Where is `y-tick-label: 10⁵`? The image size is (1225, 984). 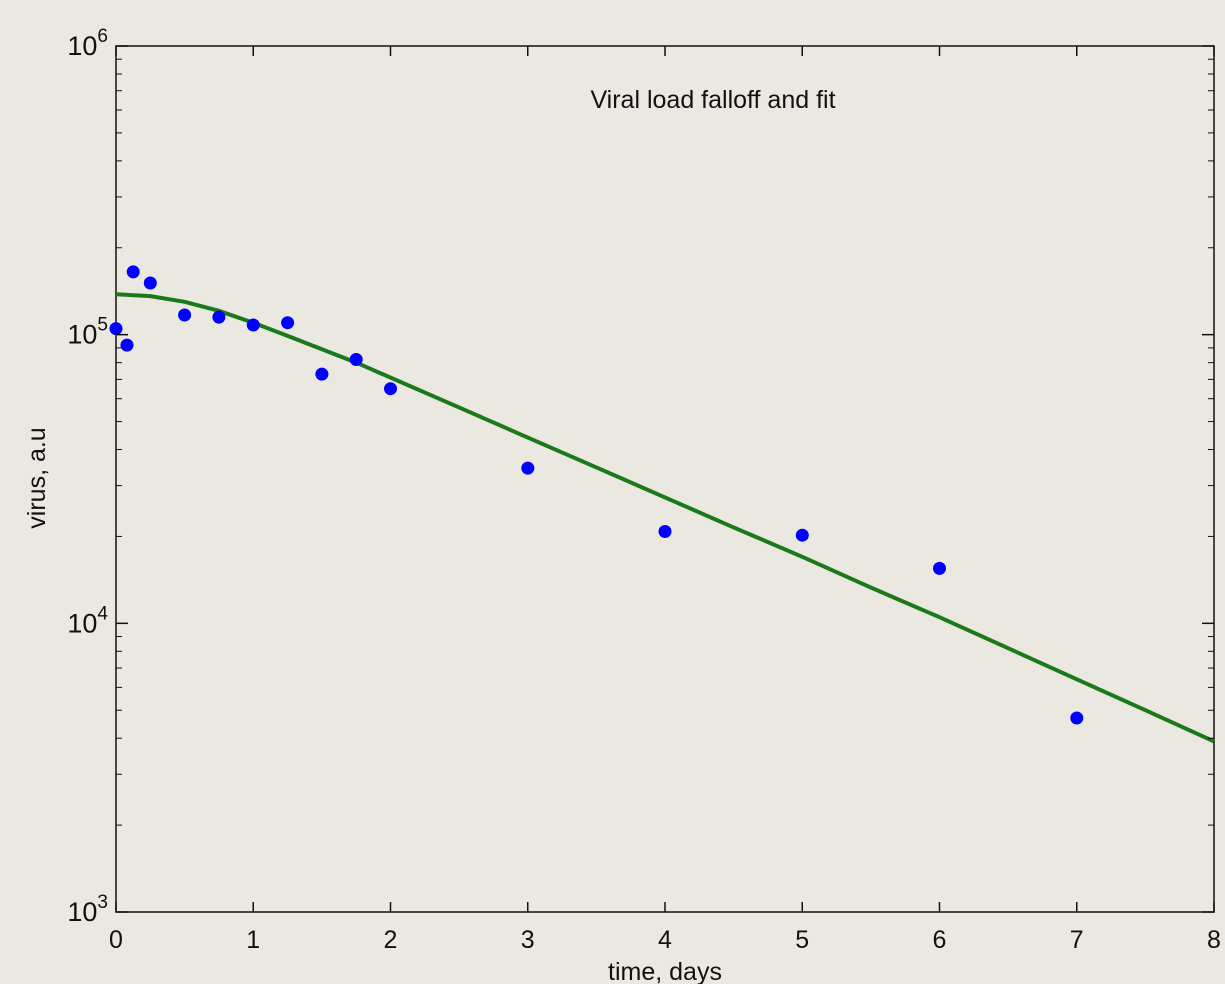
y-tick-label: 10⁵ is located at coordinates (87, 332).